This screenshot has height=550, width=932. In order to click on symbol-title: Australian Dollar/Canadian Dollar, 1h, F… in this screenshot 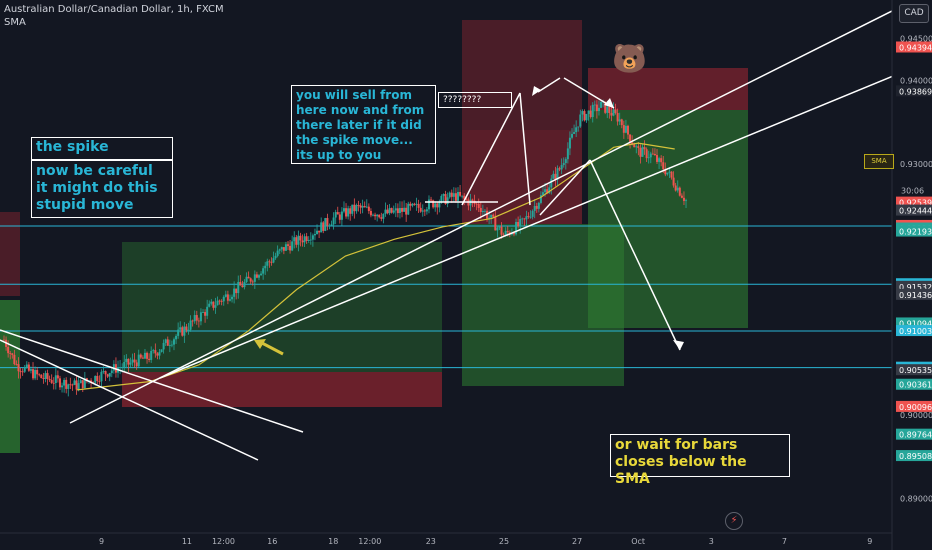, I will do `click(114, 9)`.